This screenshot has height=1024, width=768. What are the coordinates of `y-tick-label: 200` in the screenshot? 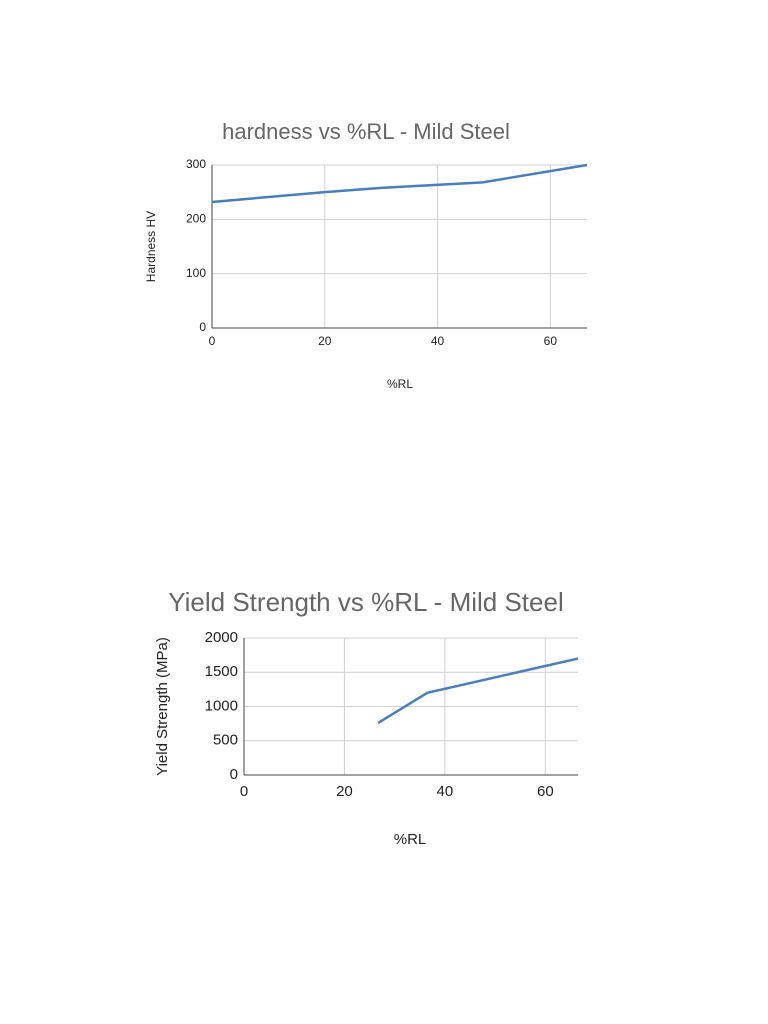 It's located at (196, 219).